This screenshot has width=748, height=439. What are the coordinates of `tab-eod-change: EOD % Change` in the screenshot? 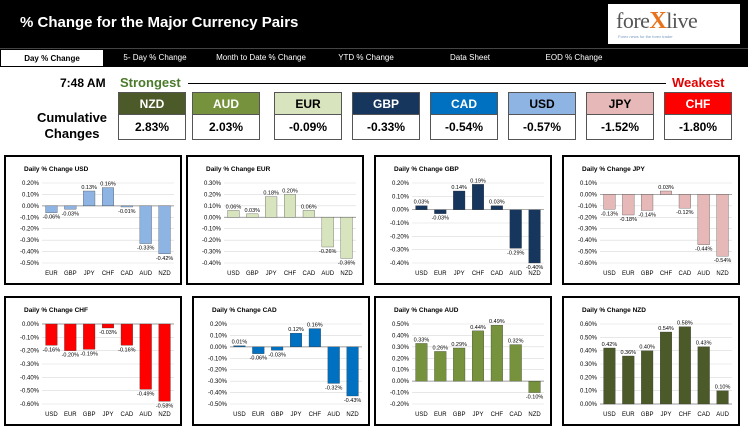 It's located at (574, 57).